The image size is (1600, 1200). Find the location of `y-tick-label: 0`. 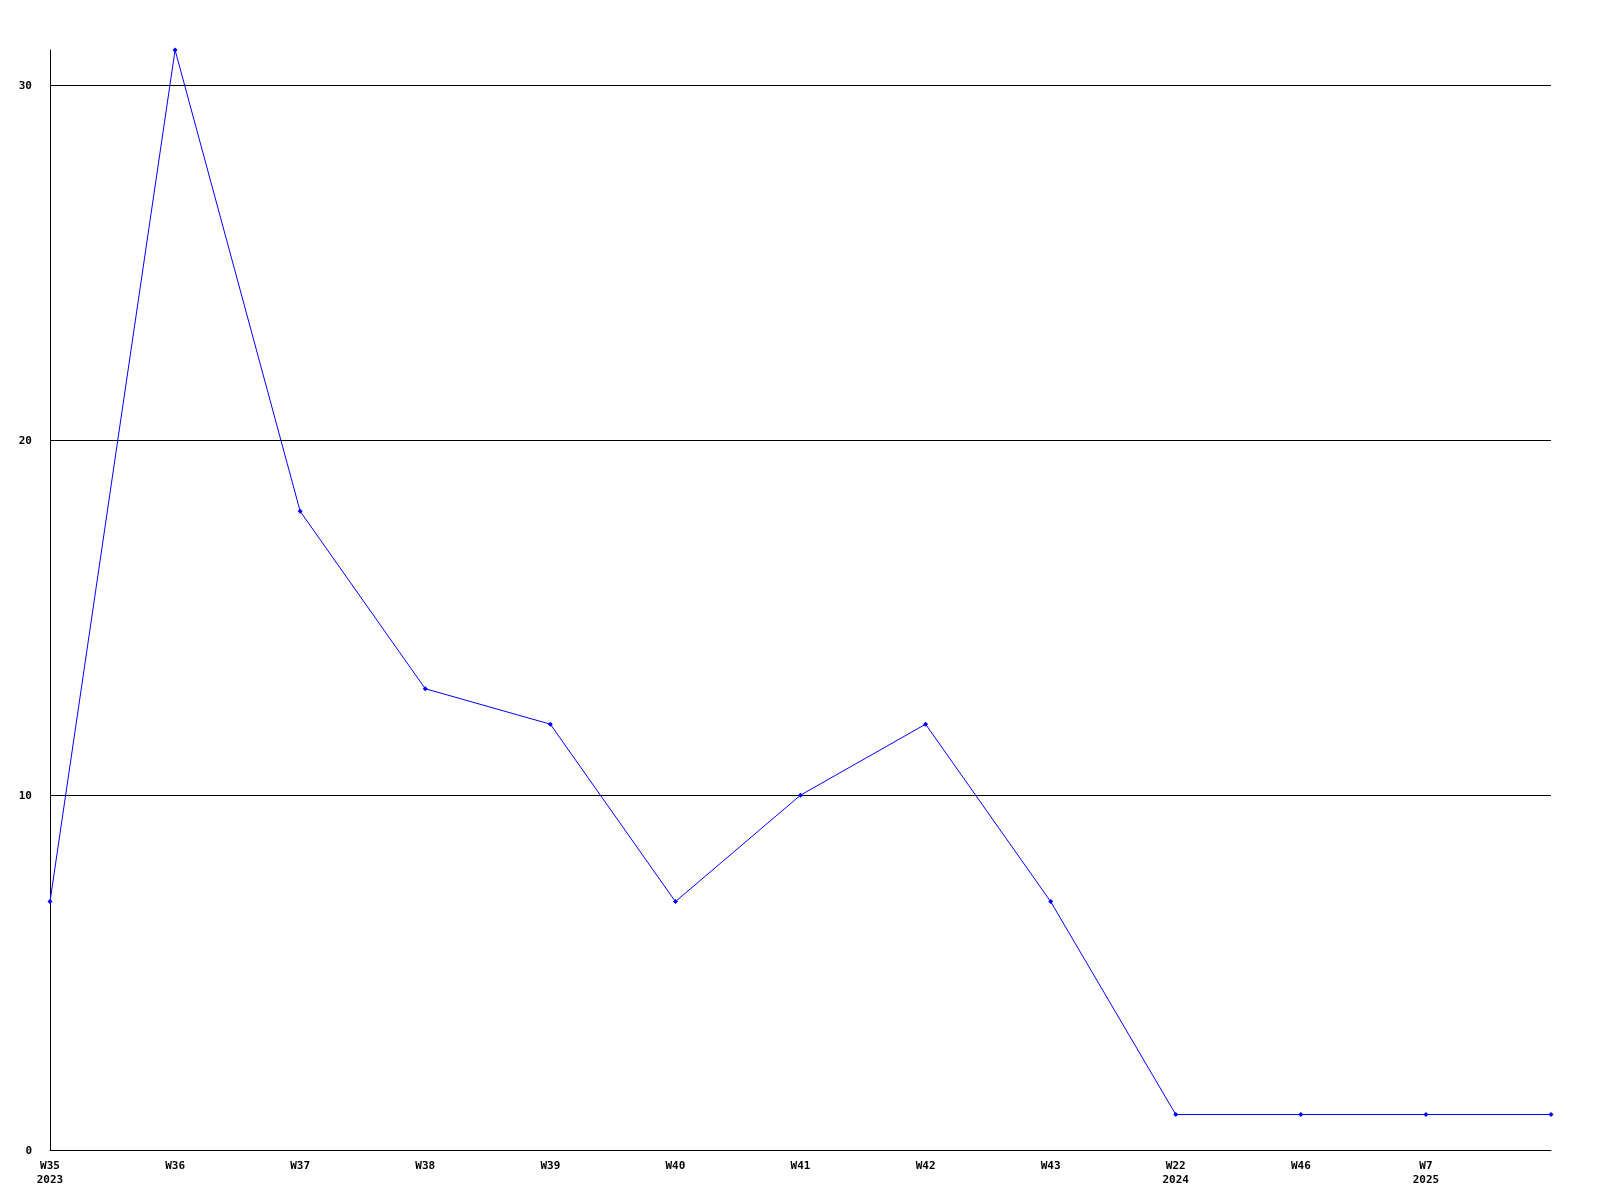

y-tick-label: 0 is located at coordinates (28, 1150).